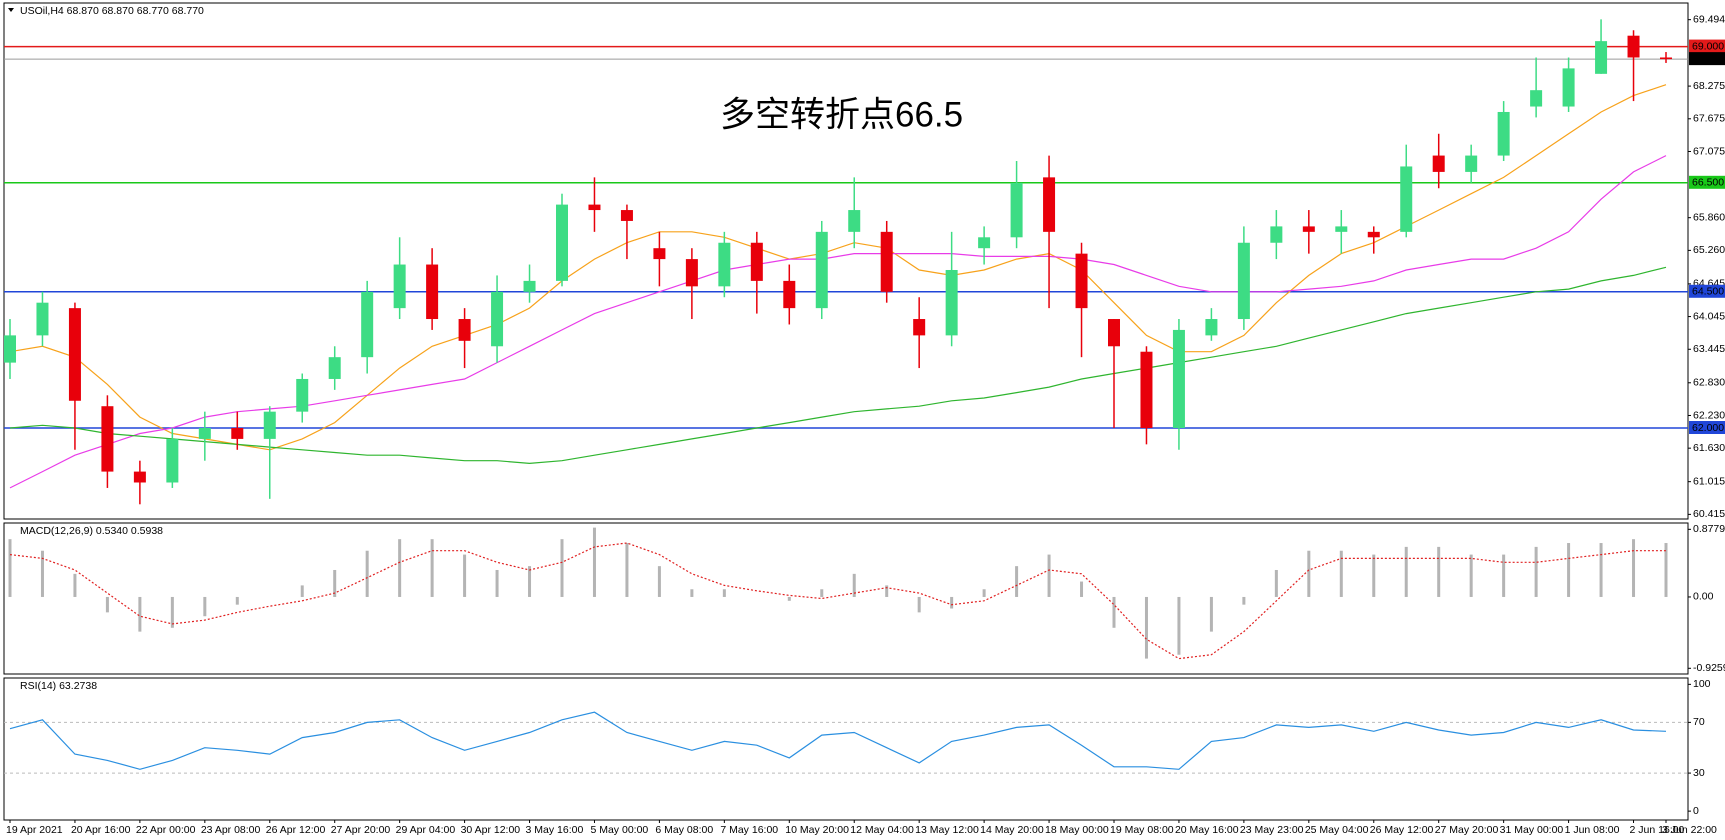 Image resolution: width=1725 pixels, height=840 pixels. What do you see at coordinates (1142, 830) in the screenshot?
I see `x-tick-label: 19 May 08:00` at bounding box center [1142, 830].